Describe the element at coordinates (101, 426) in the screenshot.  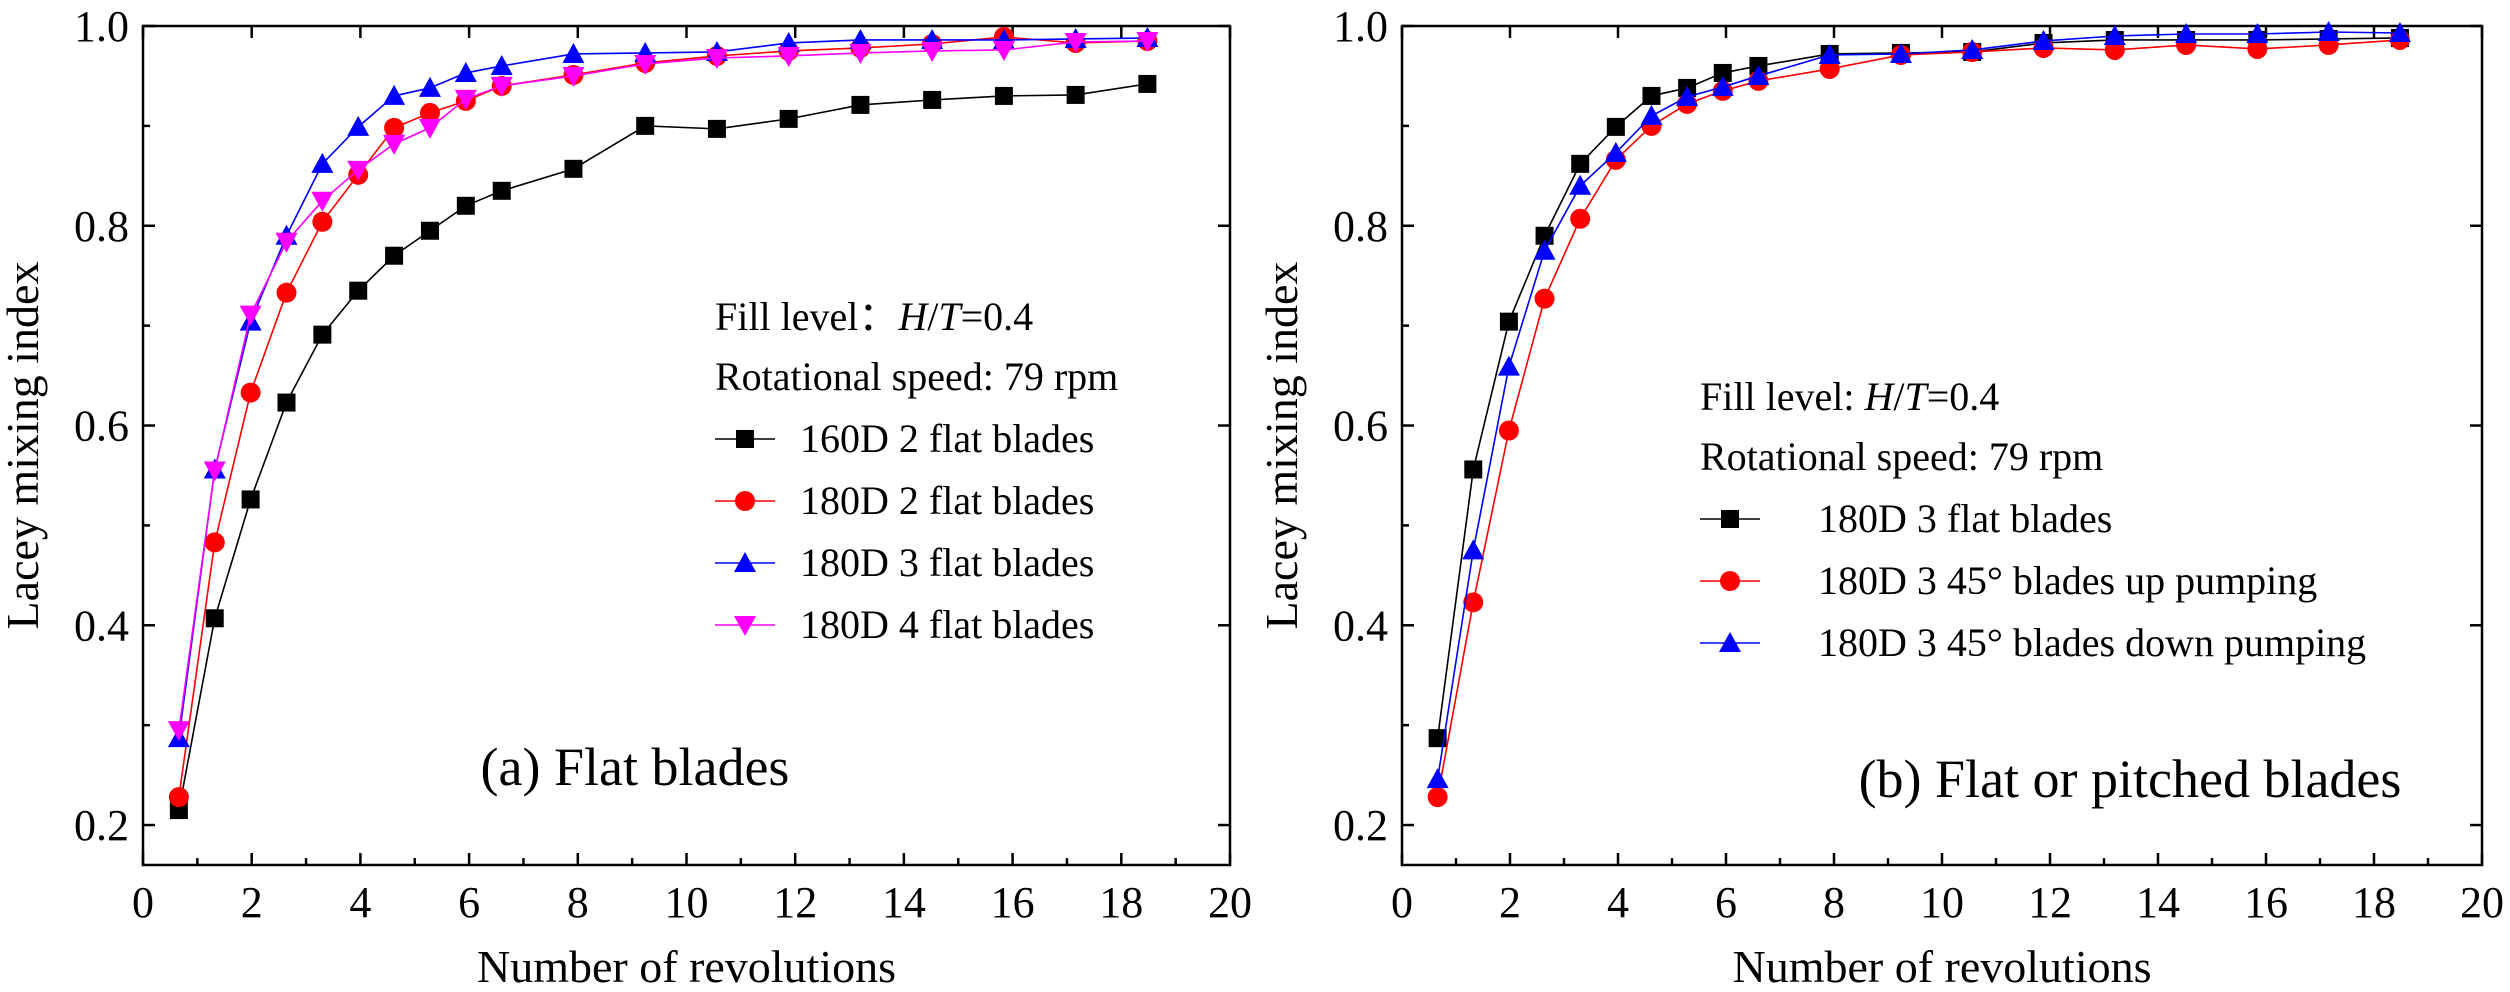
I see `y-tick-label: 0.6` at that location.